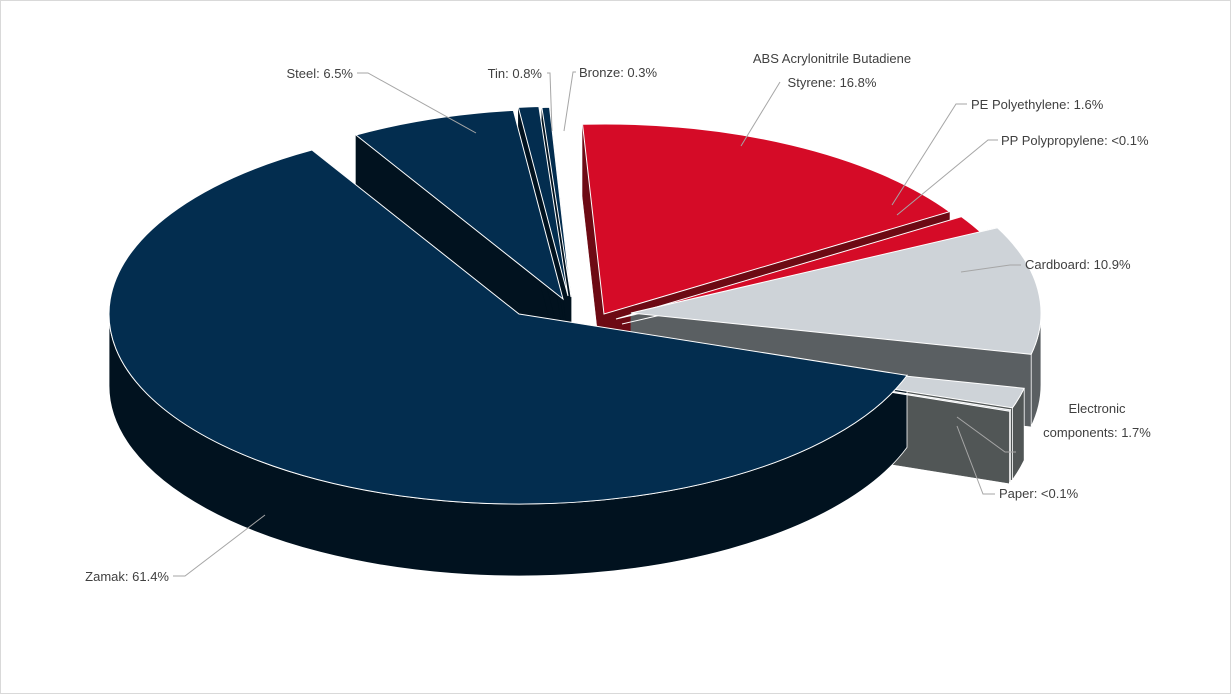  Describe the element at coordinates (556, 202) in the screenshot. I see `pie-slice-bronze` at that location.